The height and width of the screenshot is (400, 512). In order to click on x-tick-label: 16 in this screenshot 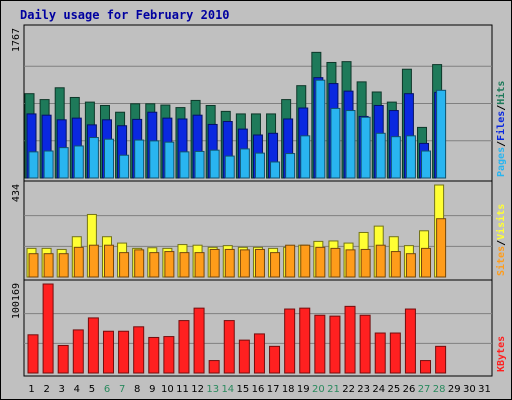, I will do `click(258, 389)`.